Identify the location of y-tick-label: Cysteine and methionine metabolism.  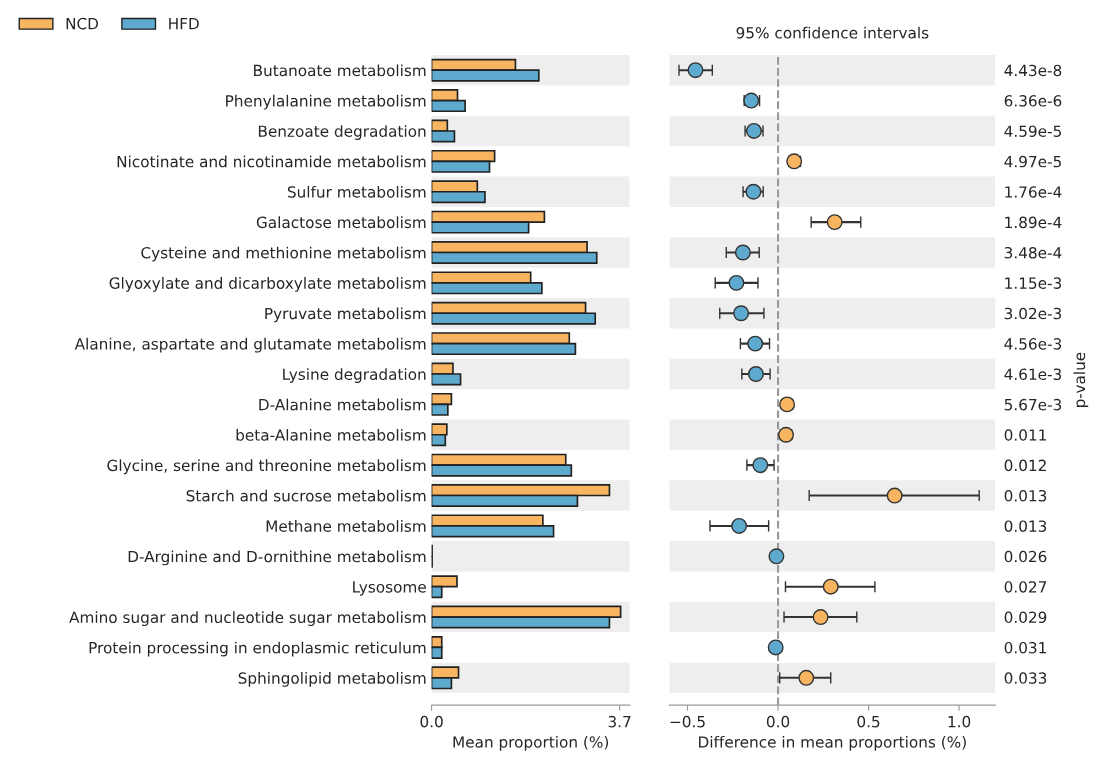
(283, 254).